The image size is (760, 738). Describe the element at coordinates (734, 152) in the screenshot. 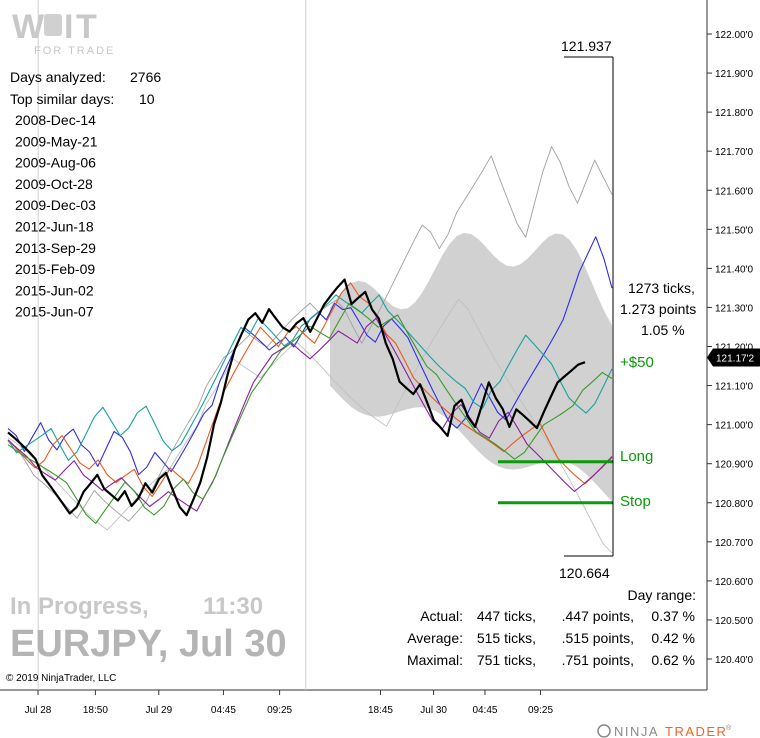

I see `y-tick-label: 121.70'0` at that location.